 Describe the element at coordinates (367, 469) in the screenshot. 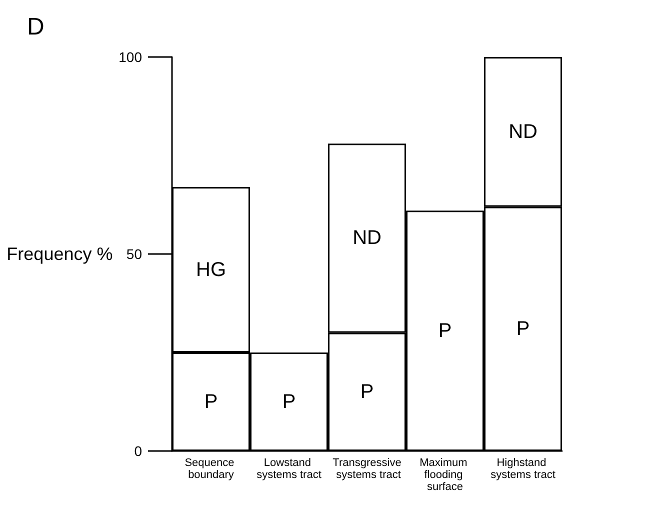

I see `x-tick-label: Transgressive systems tract` at that location.